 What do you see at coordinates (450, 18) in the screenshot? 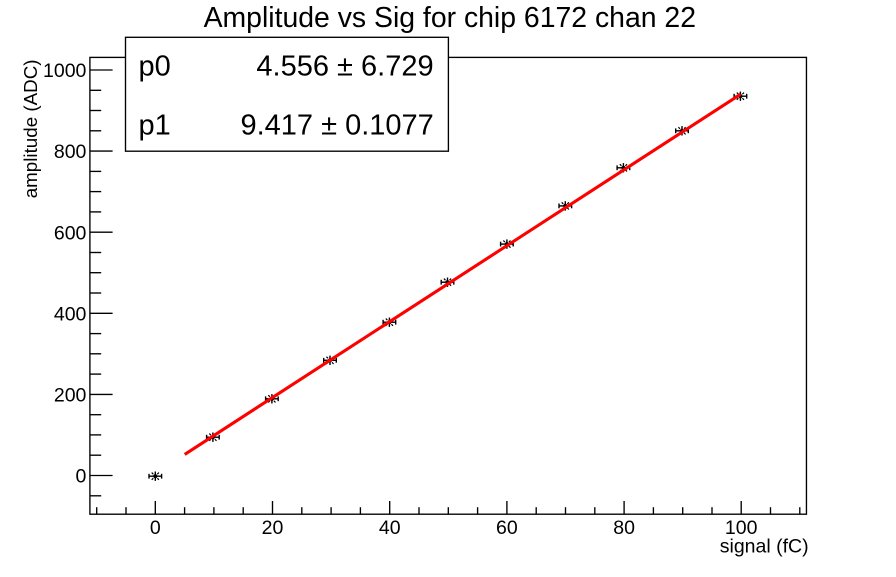
I see `svg-text:Amplitude vs Sig for chip 6172: Amplitude vs Sig for chip 6172 chan 22` at bounding box center [450, 18].